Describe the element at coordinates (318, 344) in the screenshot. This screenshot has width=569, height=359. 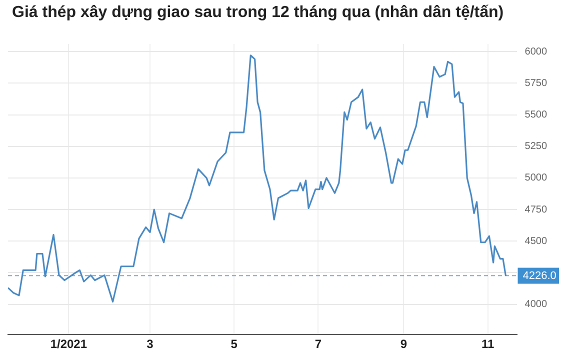
I see `x-tick-label: 7` at that location.